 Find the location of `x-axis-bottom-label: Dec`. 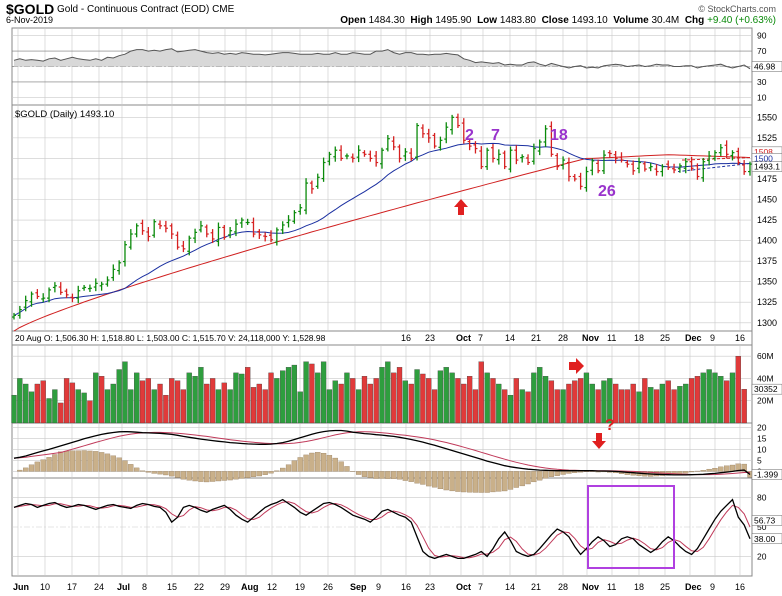

x-axis-bottom-label: Dec is located at coordinates (693, 587).